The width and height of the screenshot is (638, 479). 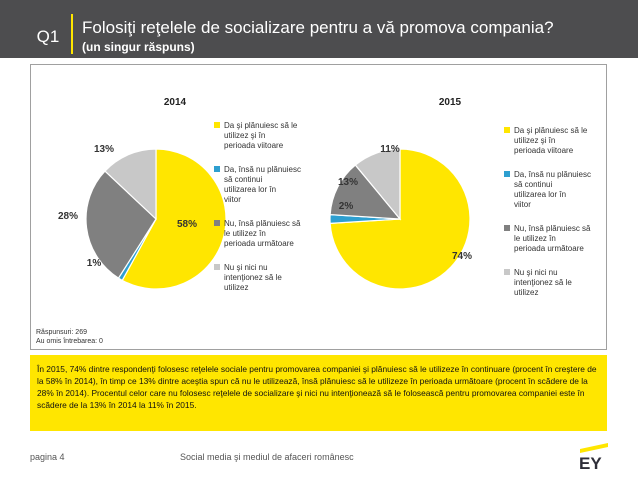 I want to click on responses-note: Răspunsuri: 269, so click(x=61, y=332).